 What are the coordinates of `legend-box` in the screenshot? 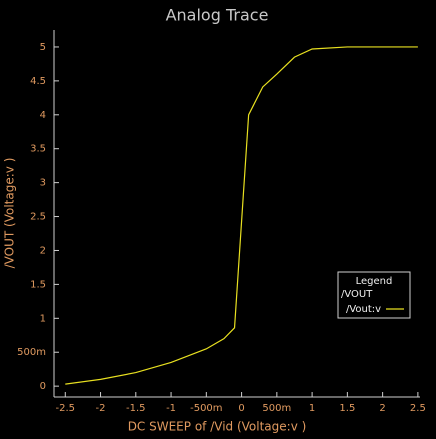 It's located at (374, 295).